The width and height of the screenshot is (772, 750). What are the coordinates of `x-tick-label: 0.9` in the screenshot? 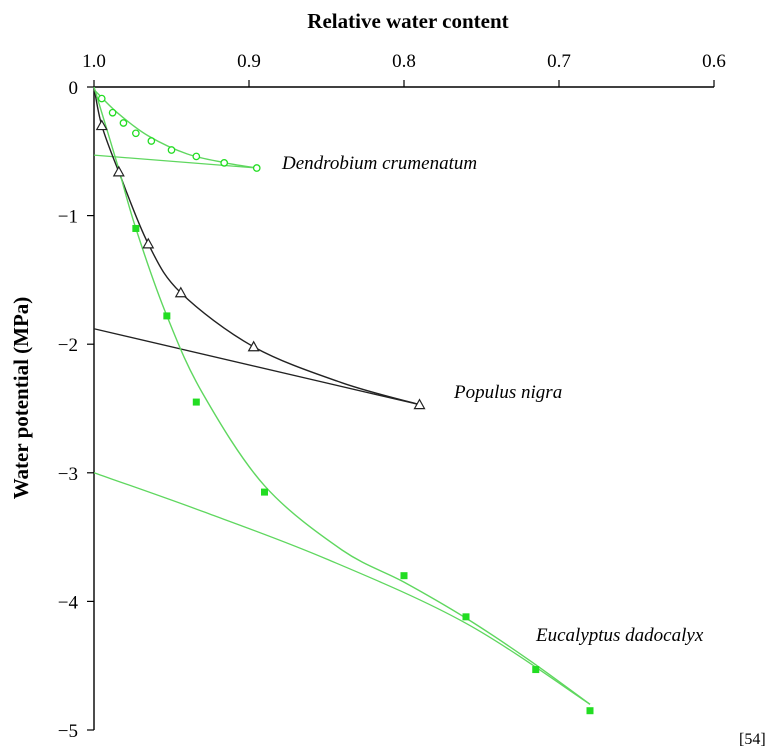 It's located at (249, 61).